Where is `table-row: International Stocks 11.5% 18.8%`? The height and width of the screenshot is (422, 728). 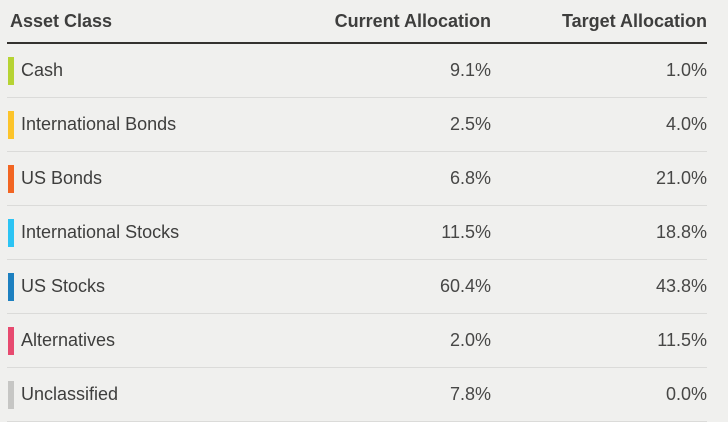
table-row: International Stocks 11.5% 18.8% is located at coordinates (357, 233).